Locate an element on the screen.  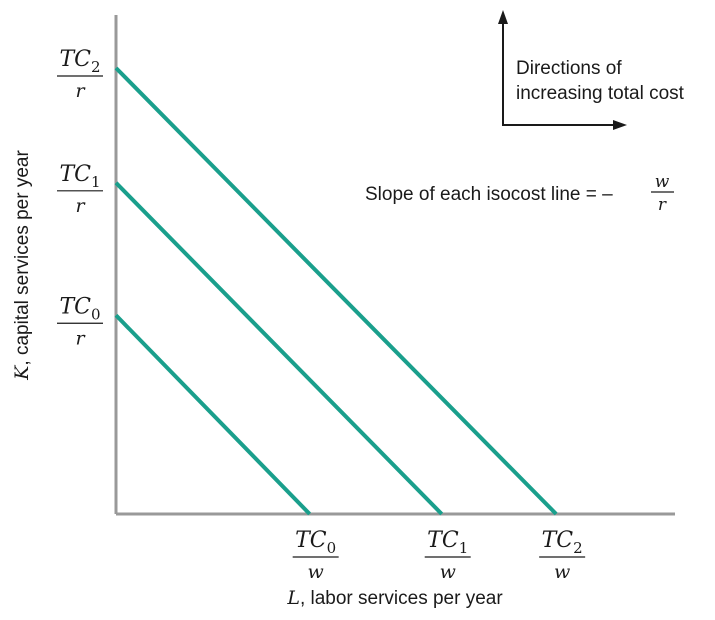
up-arrowhead-icon is located at coordinates (503, 17).